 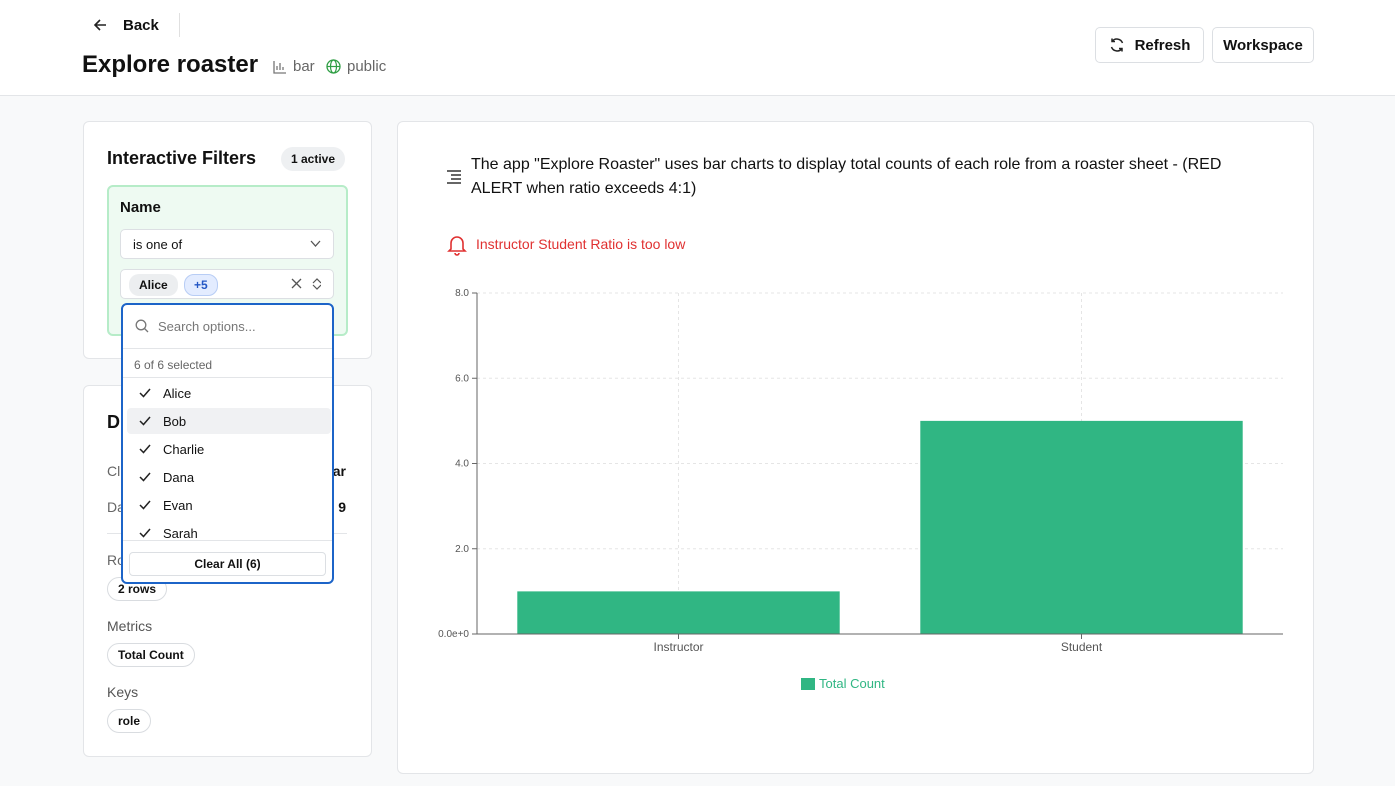 I want to click on clear-chevrons, so click(x=306, y=284).